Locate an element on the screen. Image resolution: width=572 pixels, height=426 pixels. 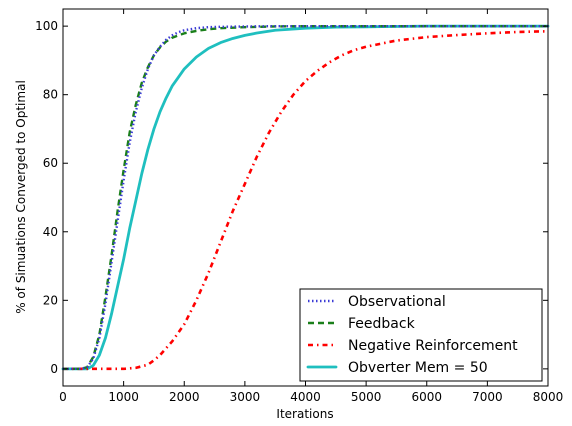
y-tick-label: 80 is located at coordinates (50, 95).